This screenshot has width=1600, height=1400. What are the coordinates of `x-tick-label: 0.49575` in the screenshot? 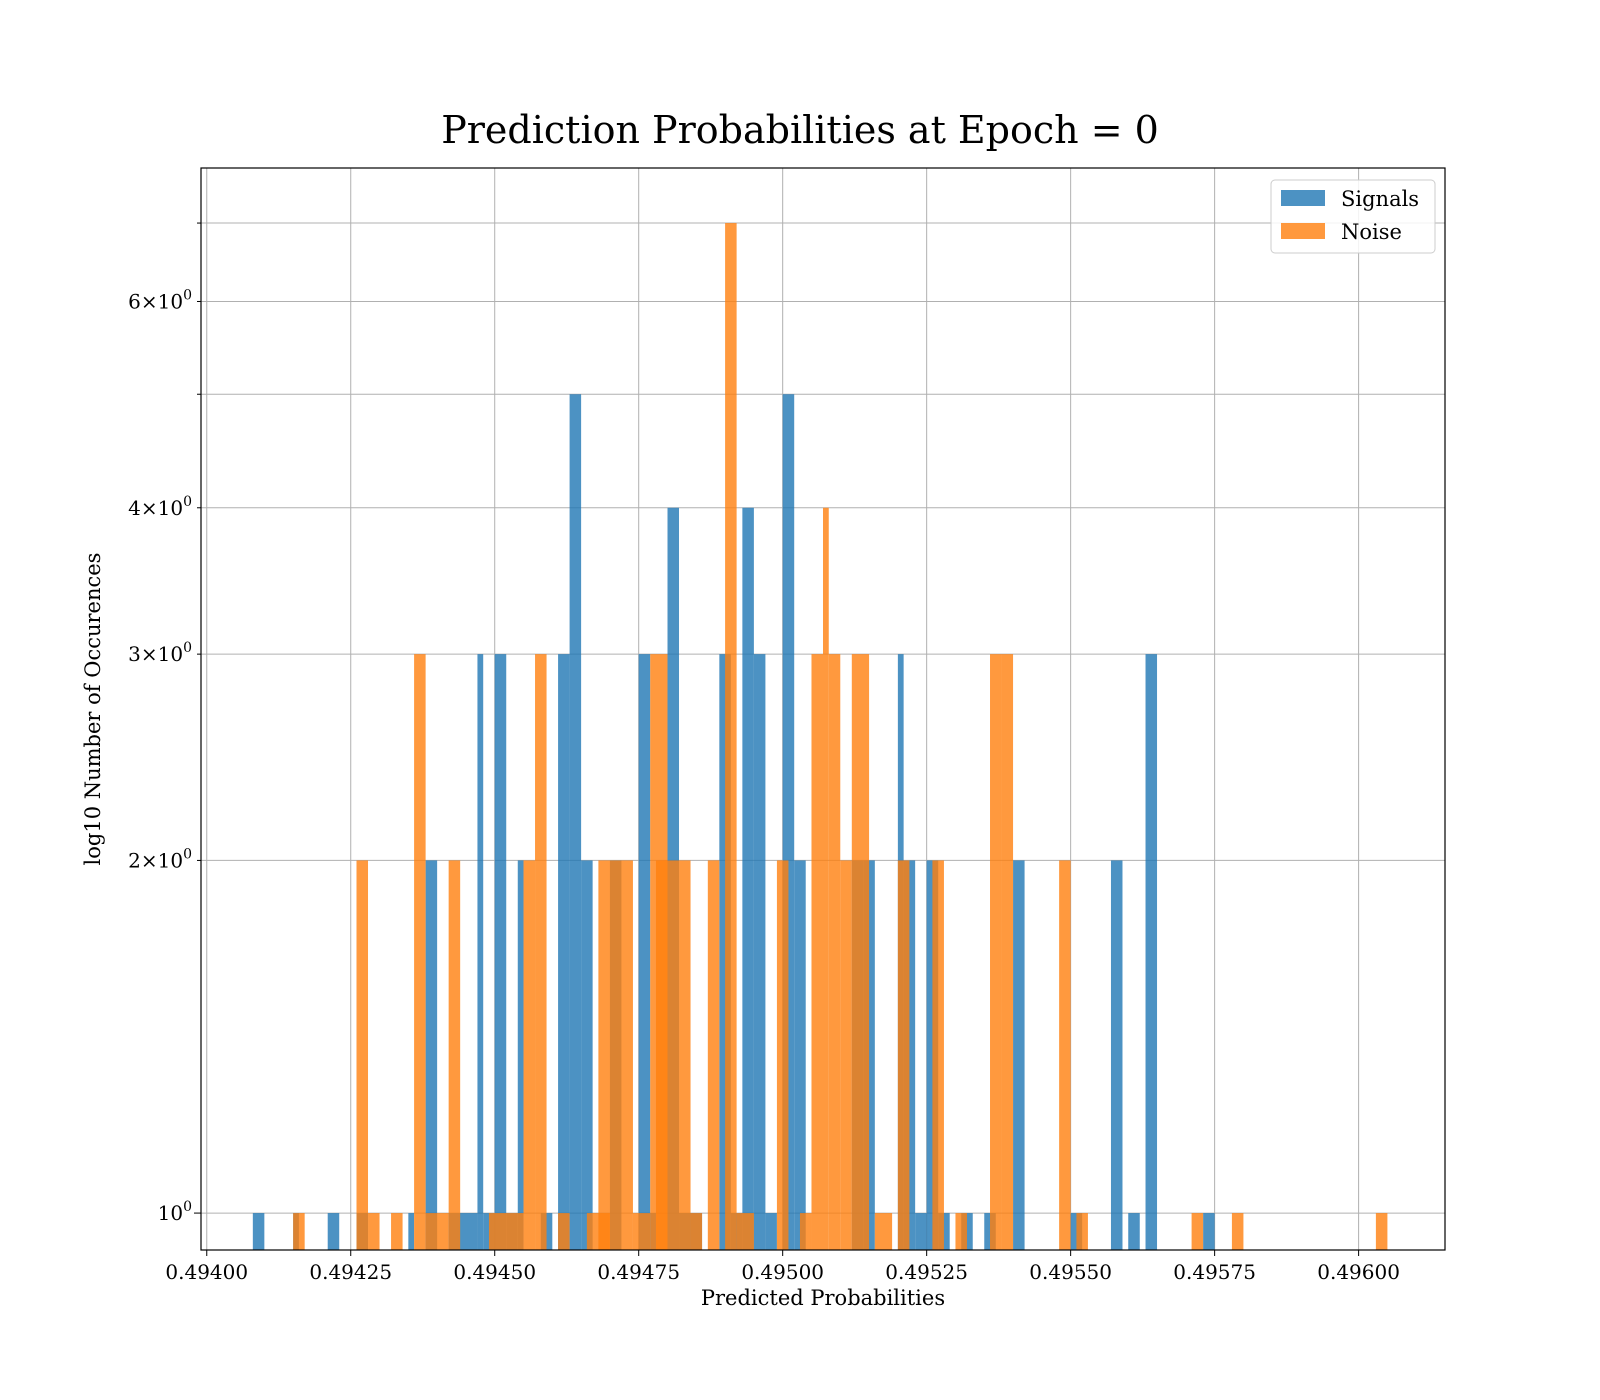 It's located at (1214, 1272).